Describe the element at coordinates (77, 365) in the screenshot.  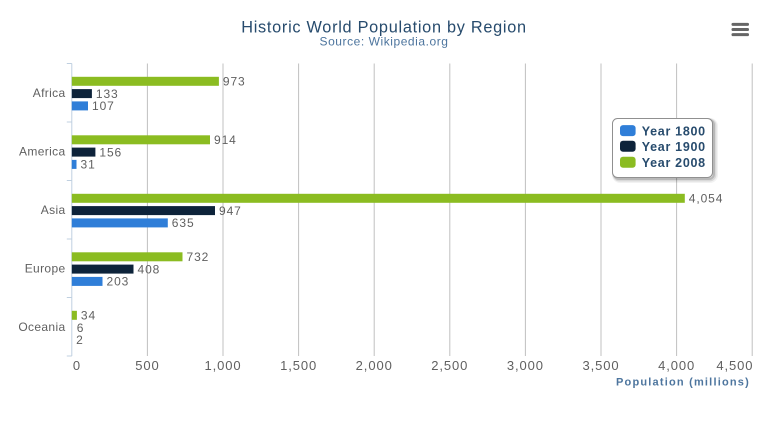
I see `svg-text: 0` at that location.